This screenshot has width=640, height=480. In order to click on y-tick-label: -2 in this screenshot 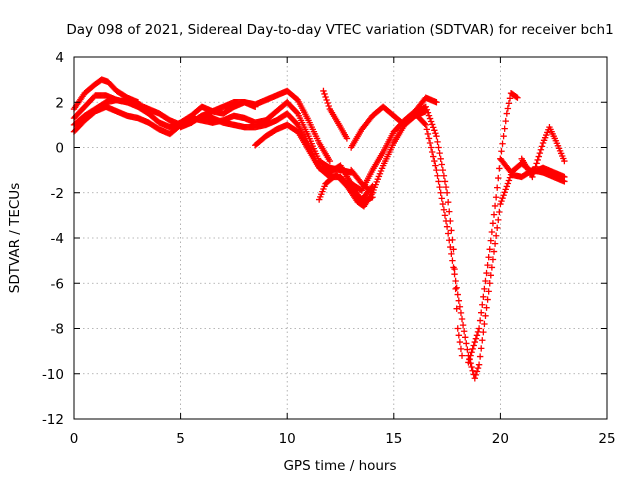, I will do `click(57, 194)`.